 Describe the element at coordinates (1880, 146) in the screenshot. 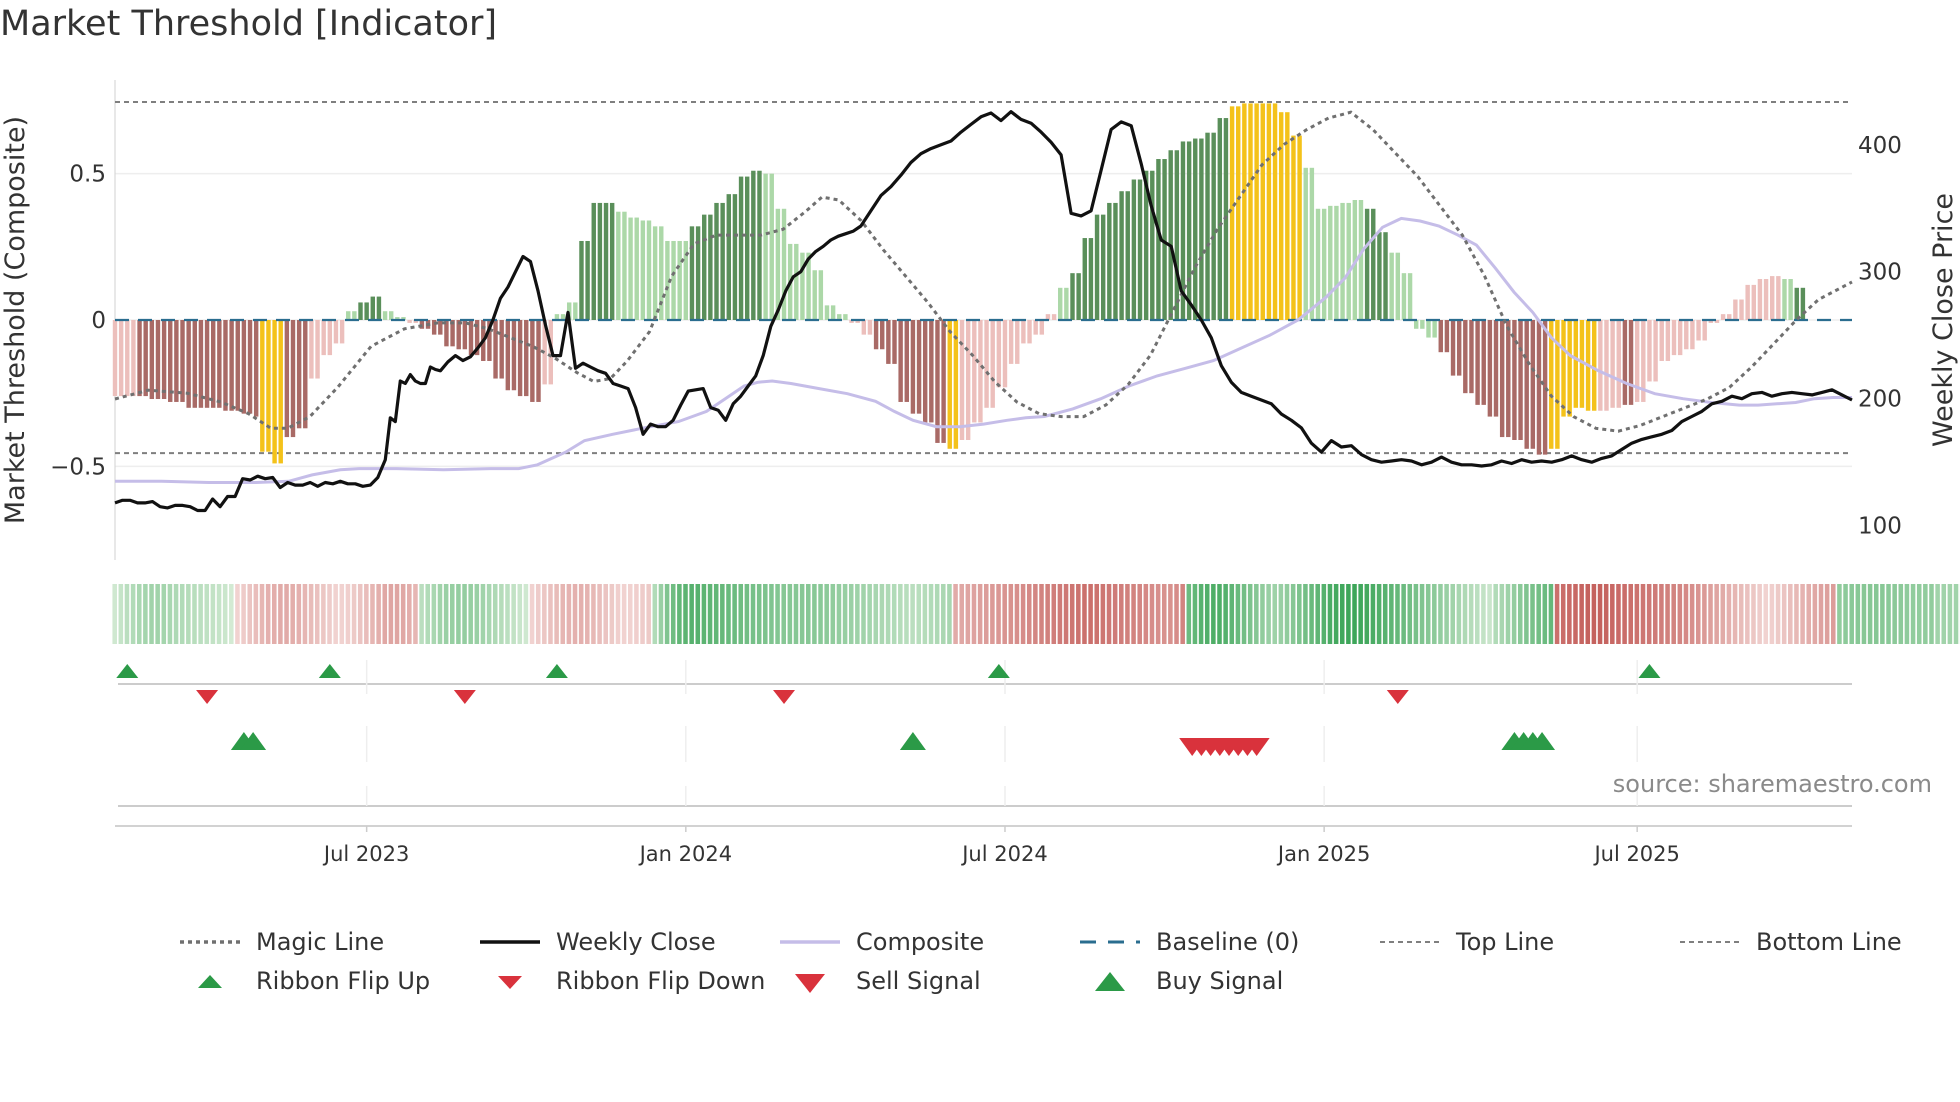

I see `right-tick-label: 400` at that location.